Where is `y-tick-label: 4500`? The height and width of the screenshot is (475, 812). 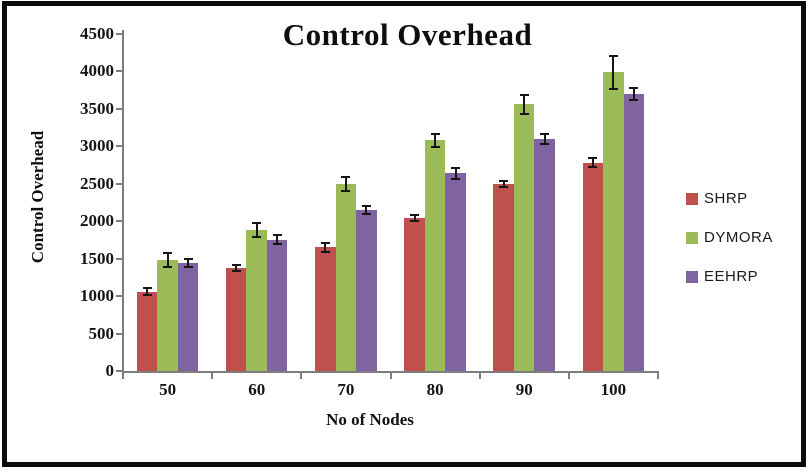 y-tick-label: 4500 is located at coordinates (97, 33).